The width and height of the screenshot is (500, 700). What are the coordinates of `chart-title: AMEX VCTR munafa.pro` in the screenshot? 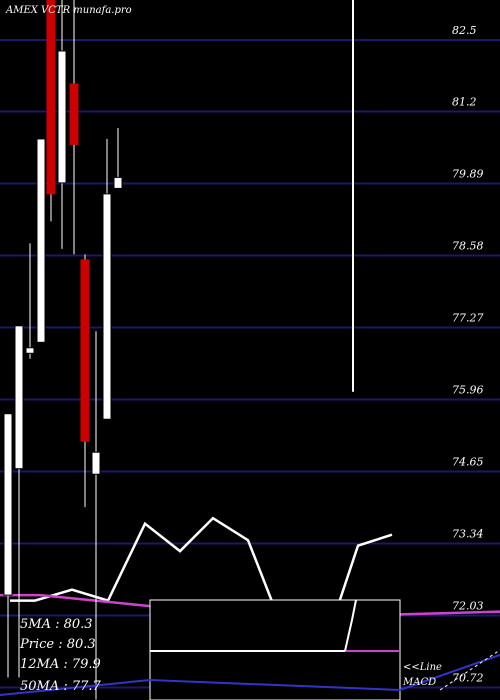 It's located at (68, 10).